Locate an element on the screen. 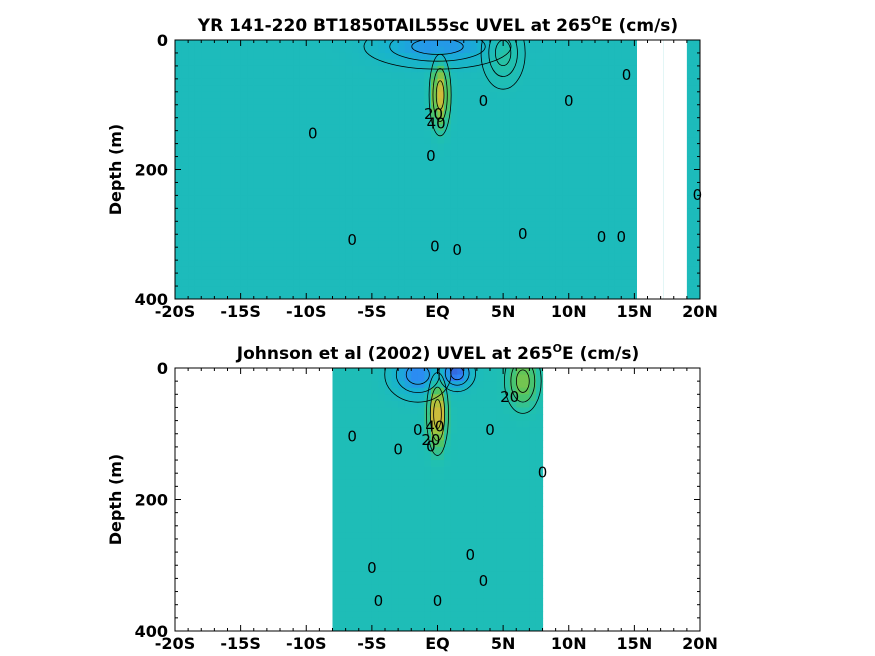 The image size is (875, 656). contour-label: 40 is located at coordinates (436, 124).